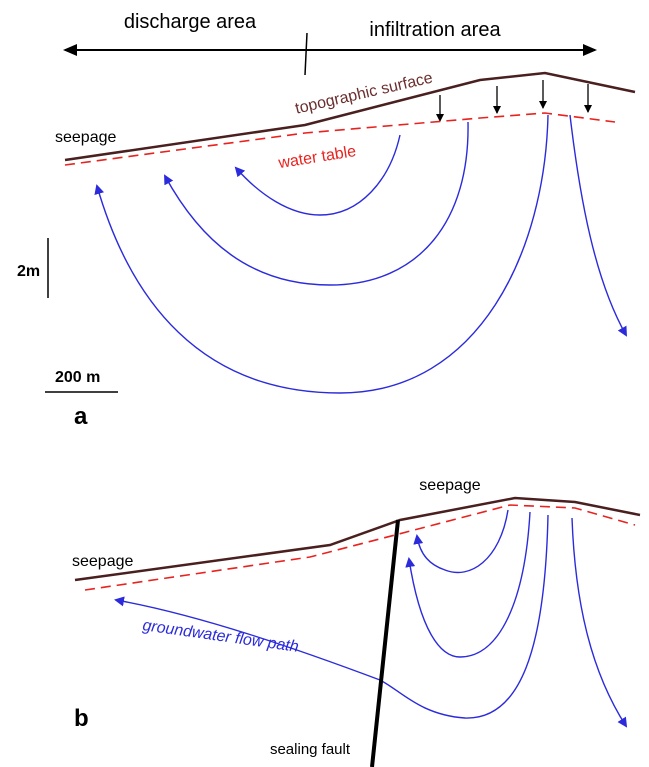 This screenshot has height=767, width=649. Describe the element at coordinates (190, 22) in the screenshot. I see `discharge-label: discharge area` at that location.